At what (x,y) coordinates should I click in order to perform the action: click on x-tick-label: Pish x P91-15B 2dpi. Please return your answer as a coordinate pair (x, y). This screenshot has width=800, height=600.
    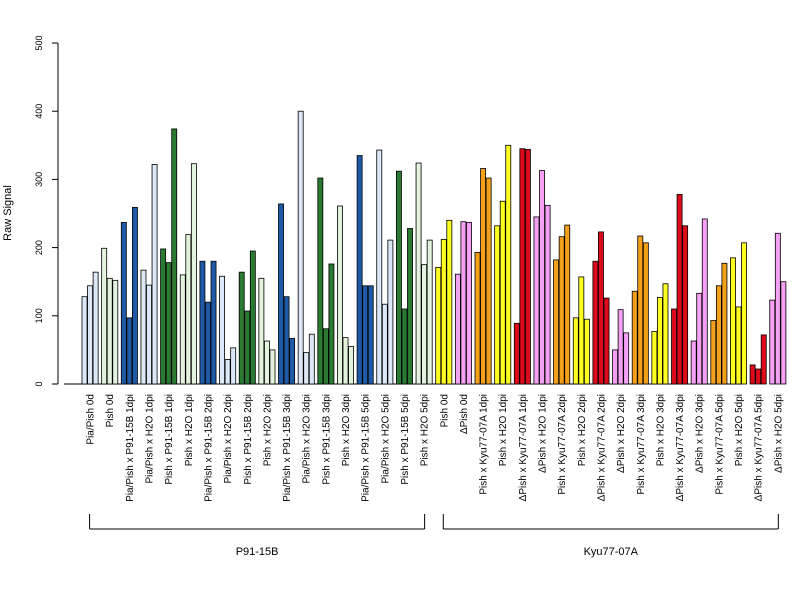
    Looking at the image, I should click on (248, 439).